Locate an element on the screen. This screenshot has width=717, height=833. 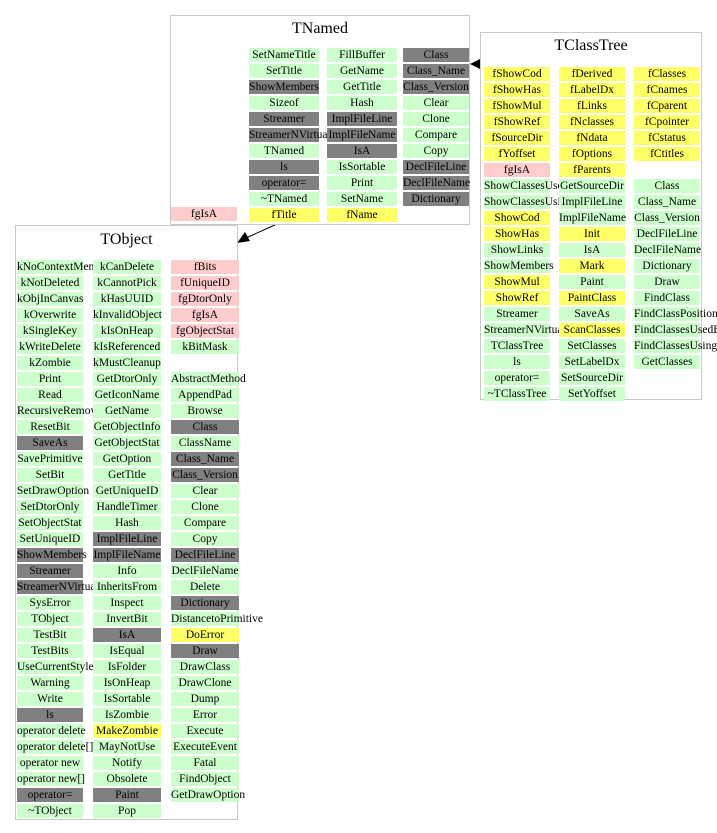
member-tclasstree: ~TClassTree is located at coordinates (517, 394).